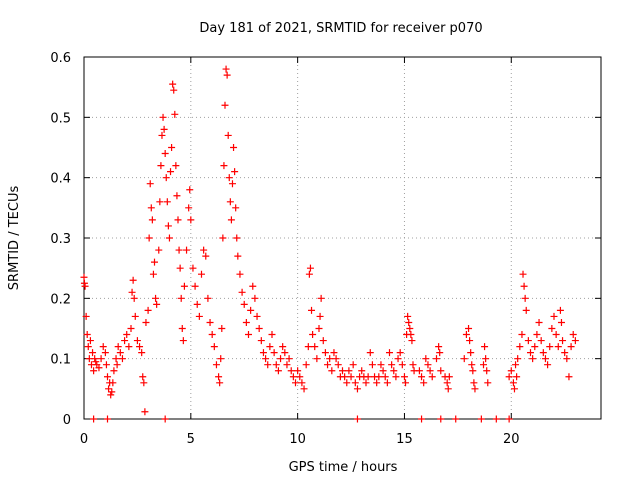 The width and height of the screenshot is (640, 485). What do you see at coordinates (404, 439) in the screenshot?
I see `x-tick-label: 15` at bounding box center [404, 439].